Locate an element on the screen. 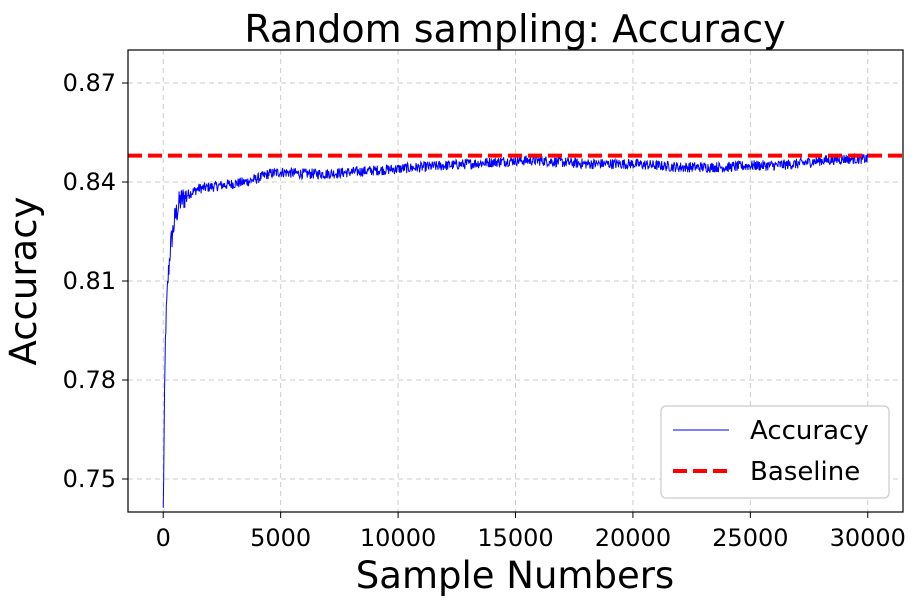  x-axis-label: Sample Numbers is located at coordinates (515, 575).